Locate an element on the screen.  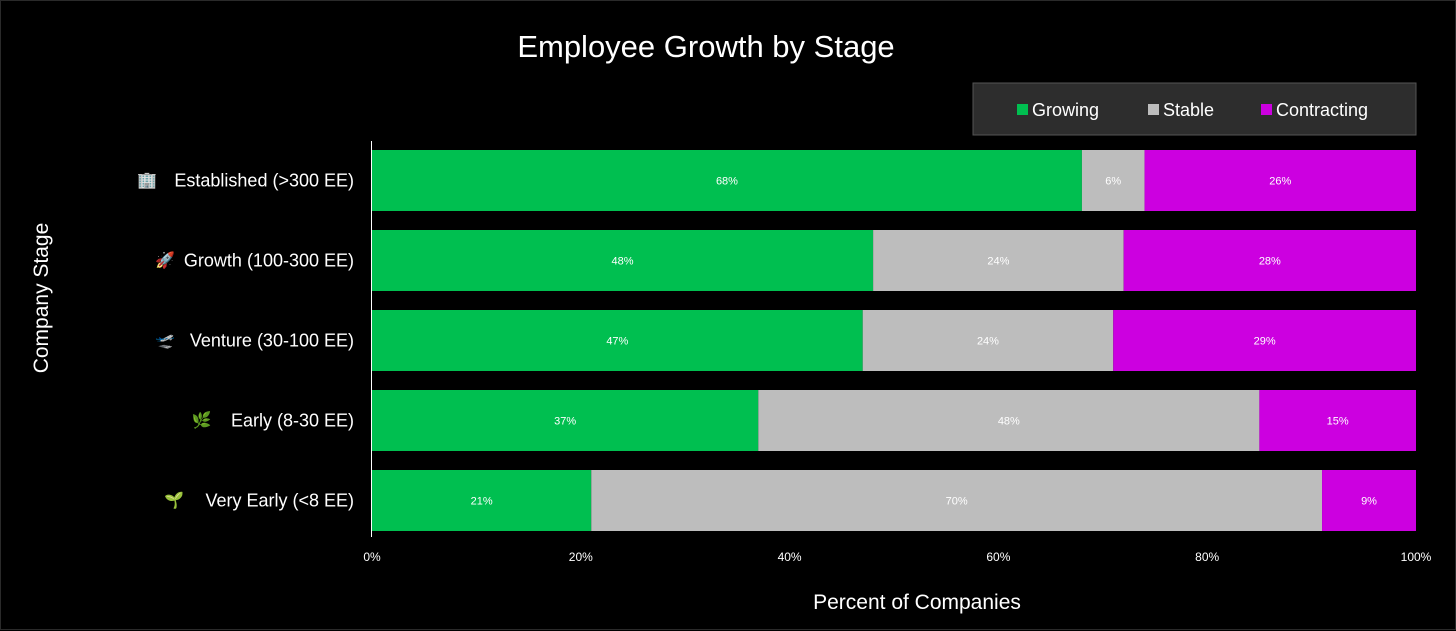
x-tick-label-2: 40% is located at coordinates (790, 557).